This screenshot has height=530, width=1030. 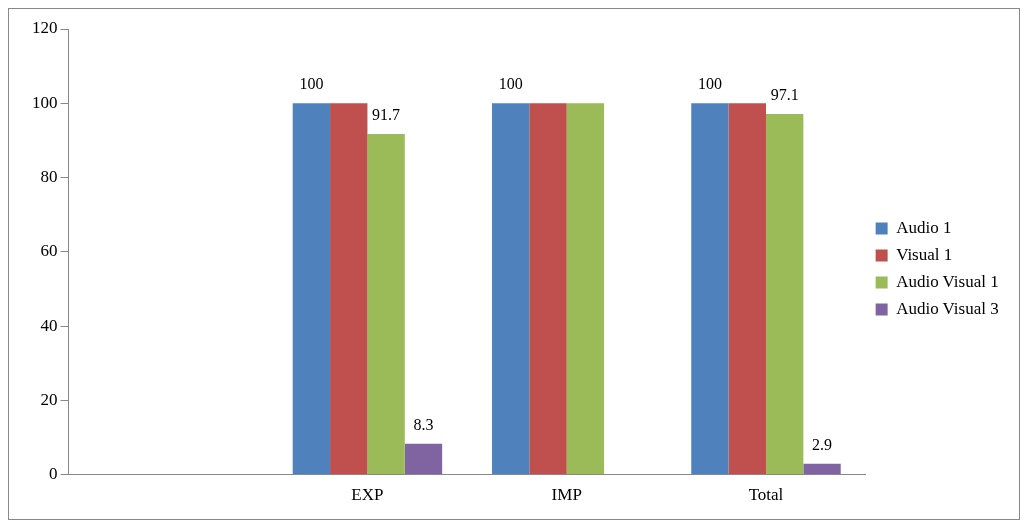 What do you see at coordinates (49, 251) in the screenshot?
I see `y-tick-label: 60` at bounding box center [49, 251].